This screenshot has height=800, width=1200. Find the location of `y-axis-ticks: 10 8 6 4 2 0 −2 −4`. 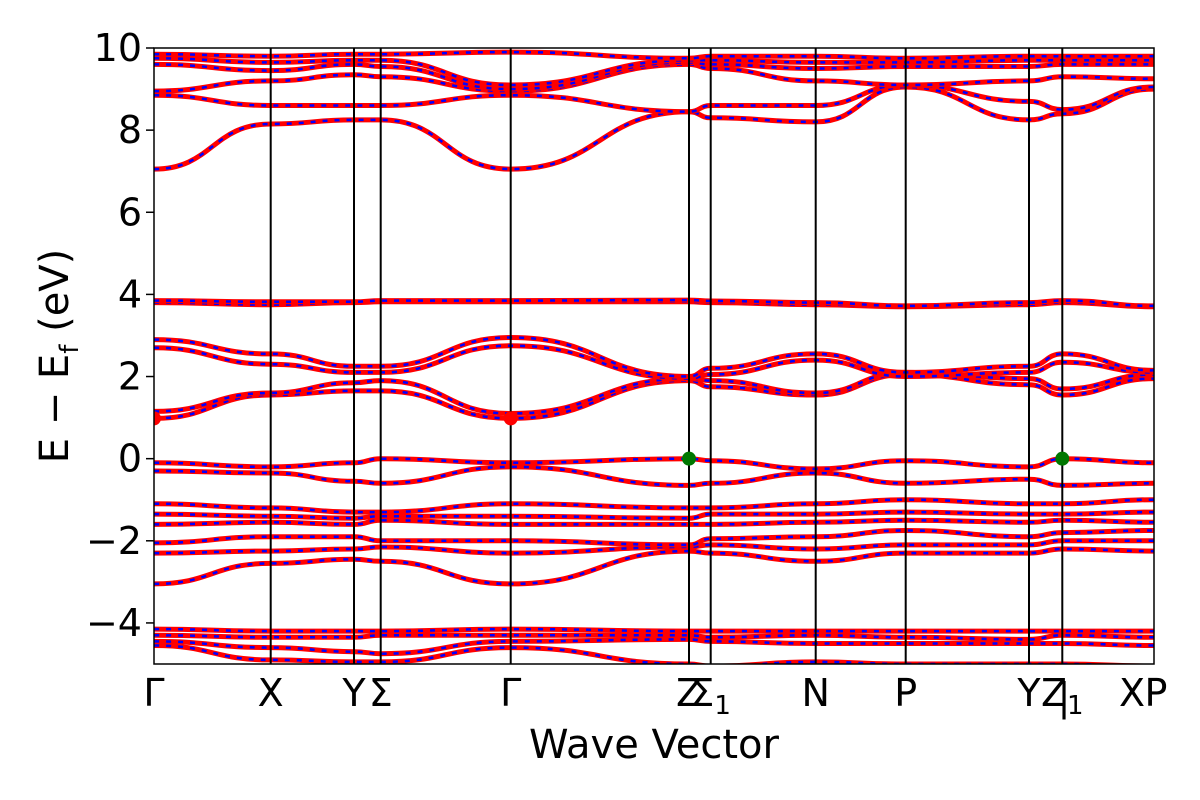

y-axis-ticks: 10 8 6 4 2 0 −2 −4 is located at coordinates (120, 335).